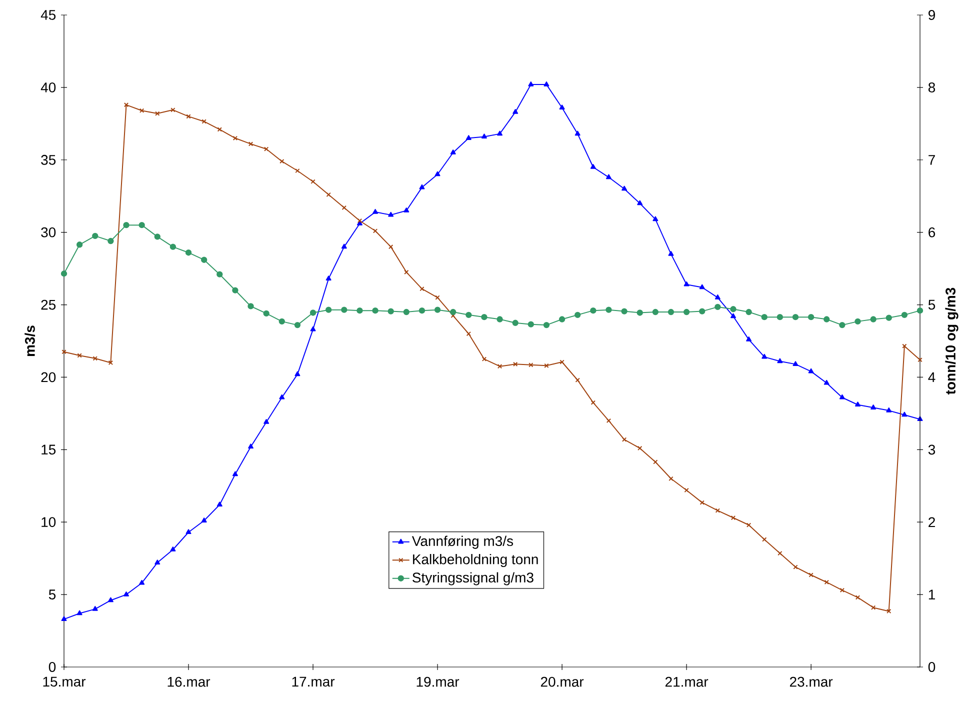  Describe the element at coordinates (52, 595) in the screenshot. I see `y-tick-label: 5` at that location.